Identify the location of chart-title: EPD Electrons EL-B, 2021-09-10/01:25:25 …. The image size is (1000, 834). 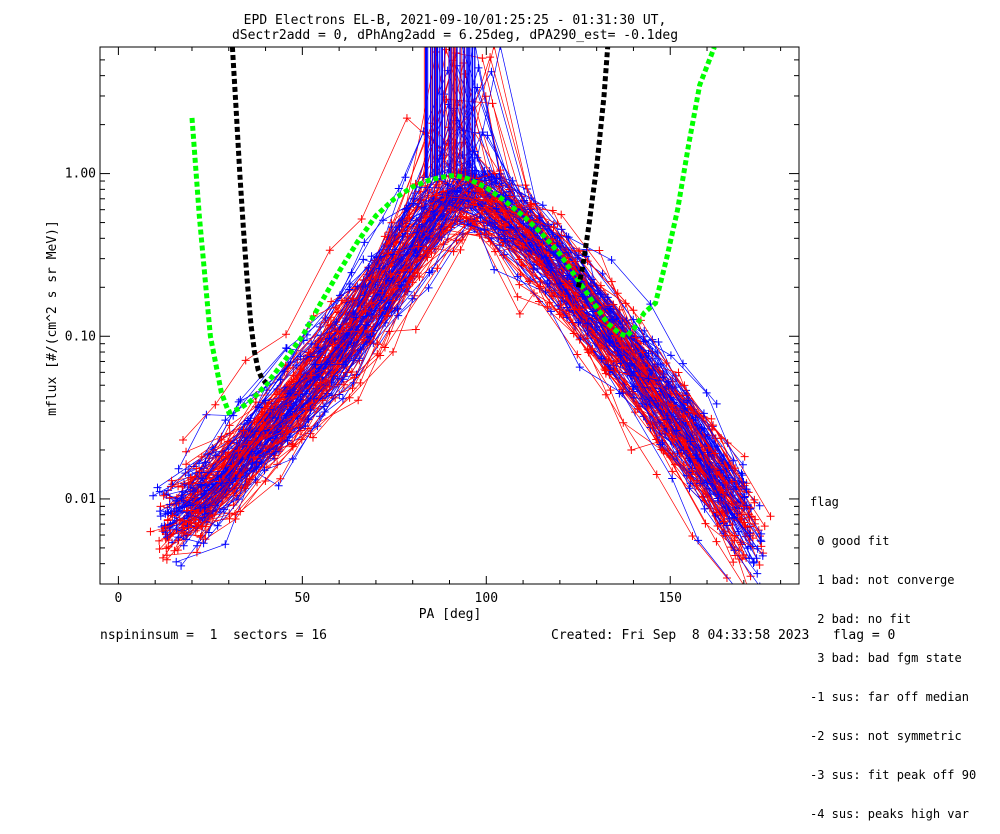
(455, 20).